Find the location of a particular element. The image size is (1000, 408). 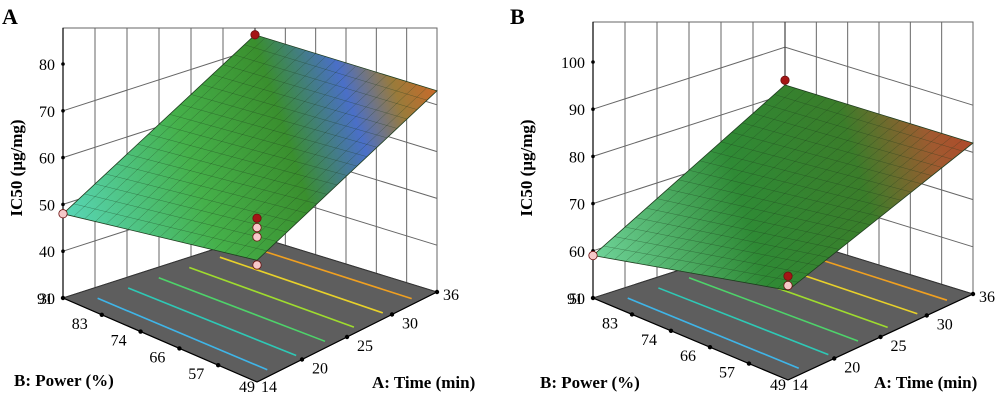

z-tick-label: 40 is located at coordinates (47, 252).